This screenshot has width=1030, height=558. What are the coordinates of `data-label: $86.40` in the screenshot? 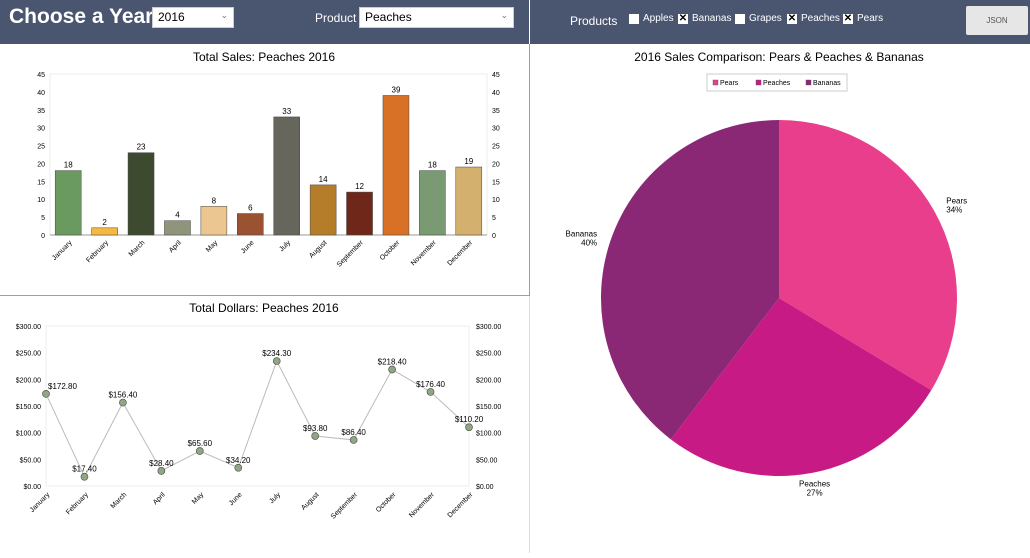 It's located at (353, 432).